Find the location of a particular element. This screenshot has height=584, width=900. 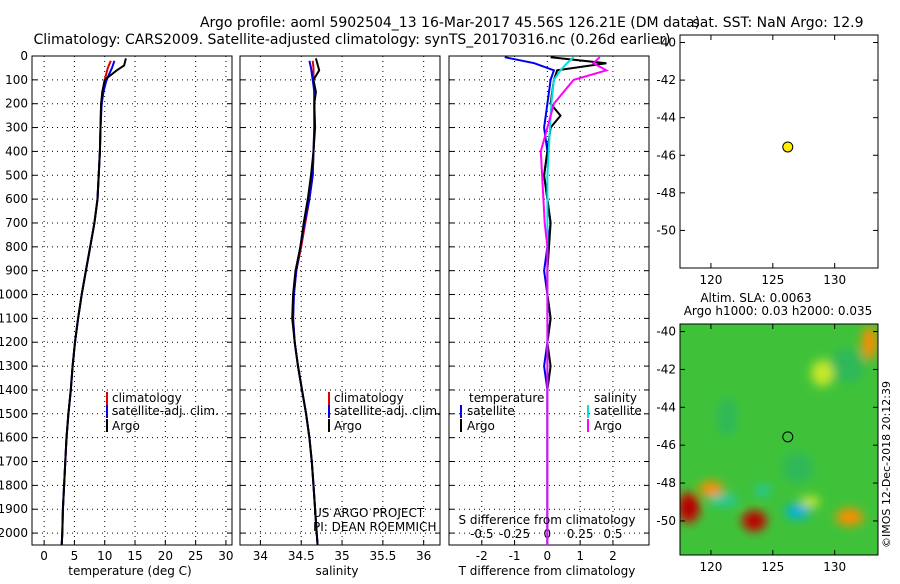

x-tick-label: 15 is located at coordinates (134, 556).